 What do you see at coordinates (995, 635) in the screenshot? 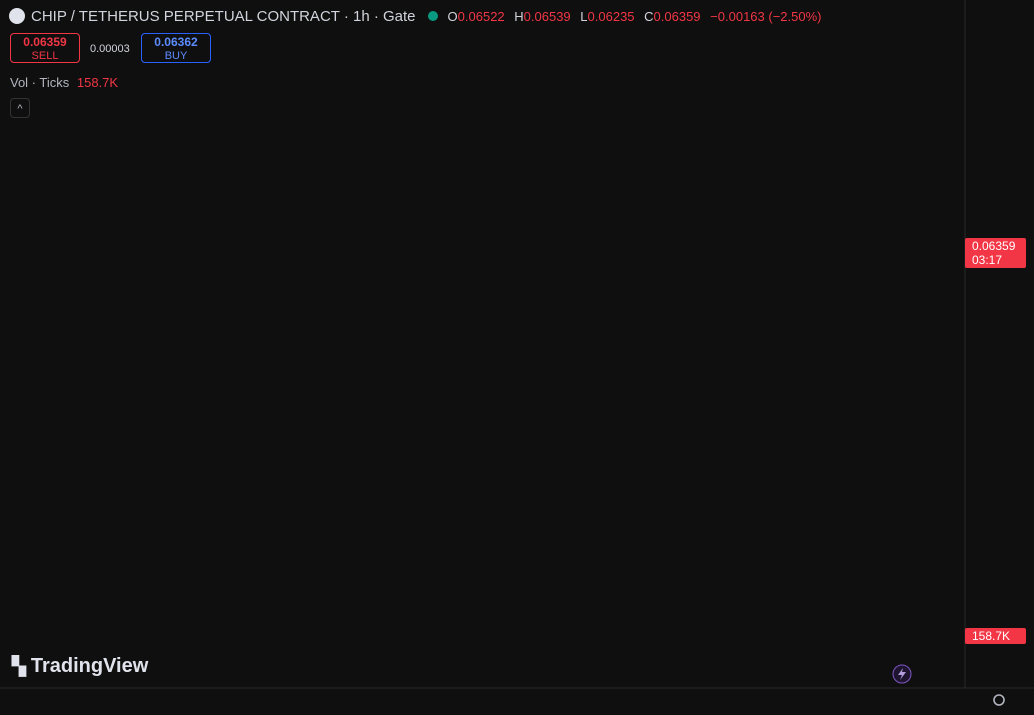
I see `volume-tag: 158.7K` at bounding box center [995, 635].